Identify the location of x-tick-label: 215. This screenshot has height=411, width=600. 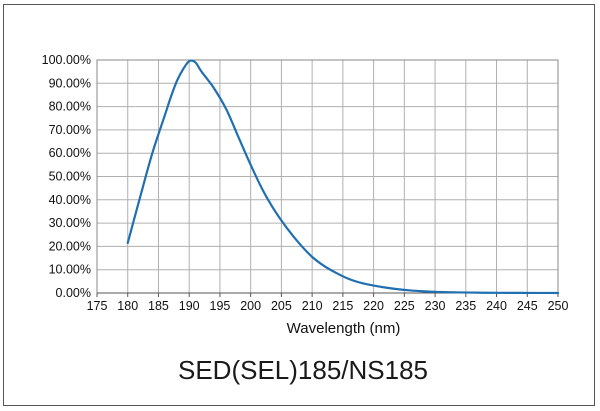
(342, 306).